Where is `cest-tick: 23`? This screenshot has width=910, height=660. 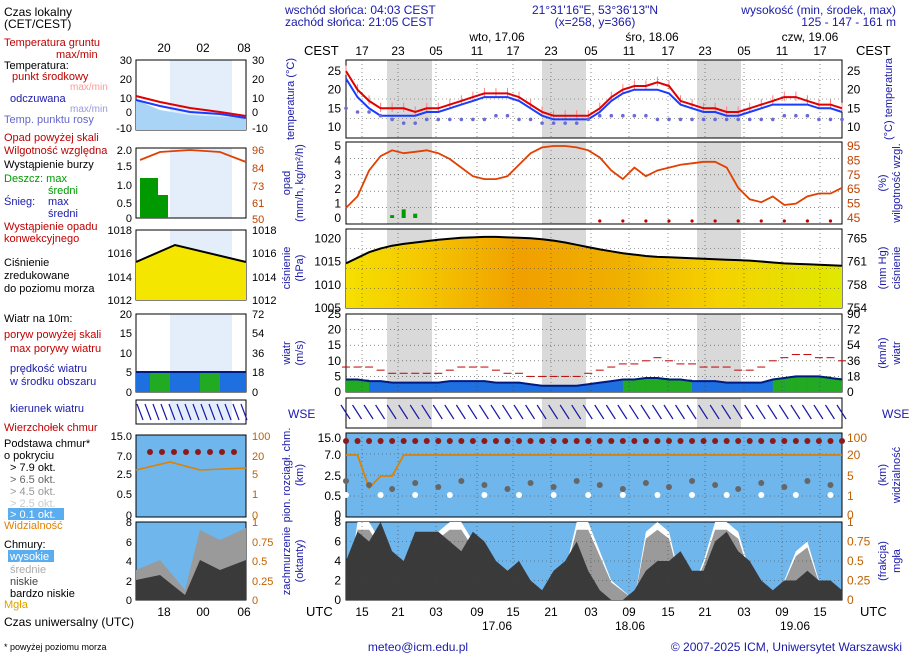 cest-tick: 23 is located at coordinates (705, 51).